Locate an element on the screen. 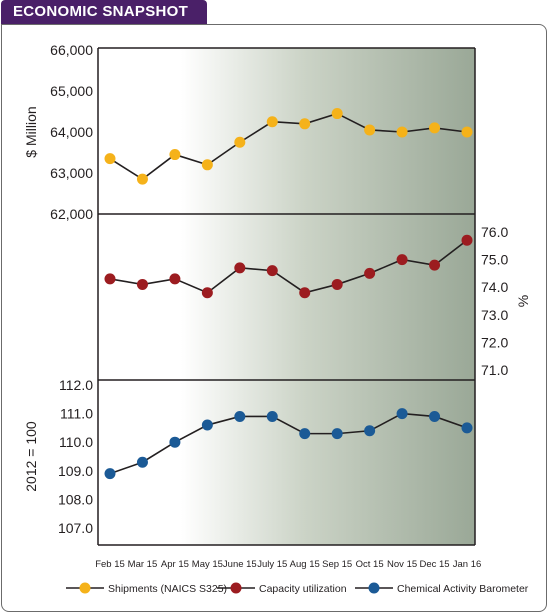 The height and width of the screenshot is (616, 550). x-tick-label: Oct 15 is located at coordinates (370, 564).